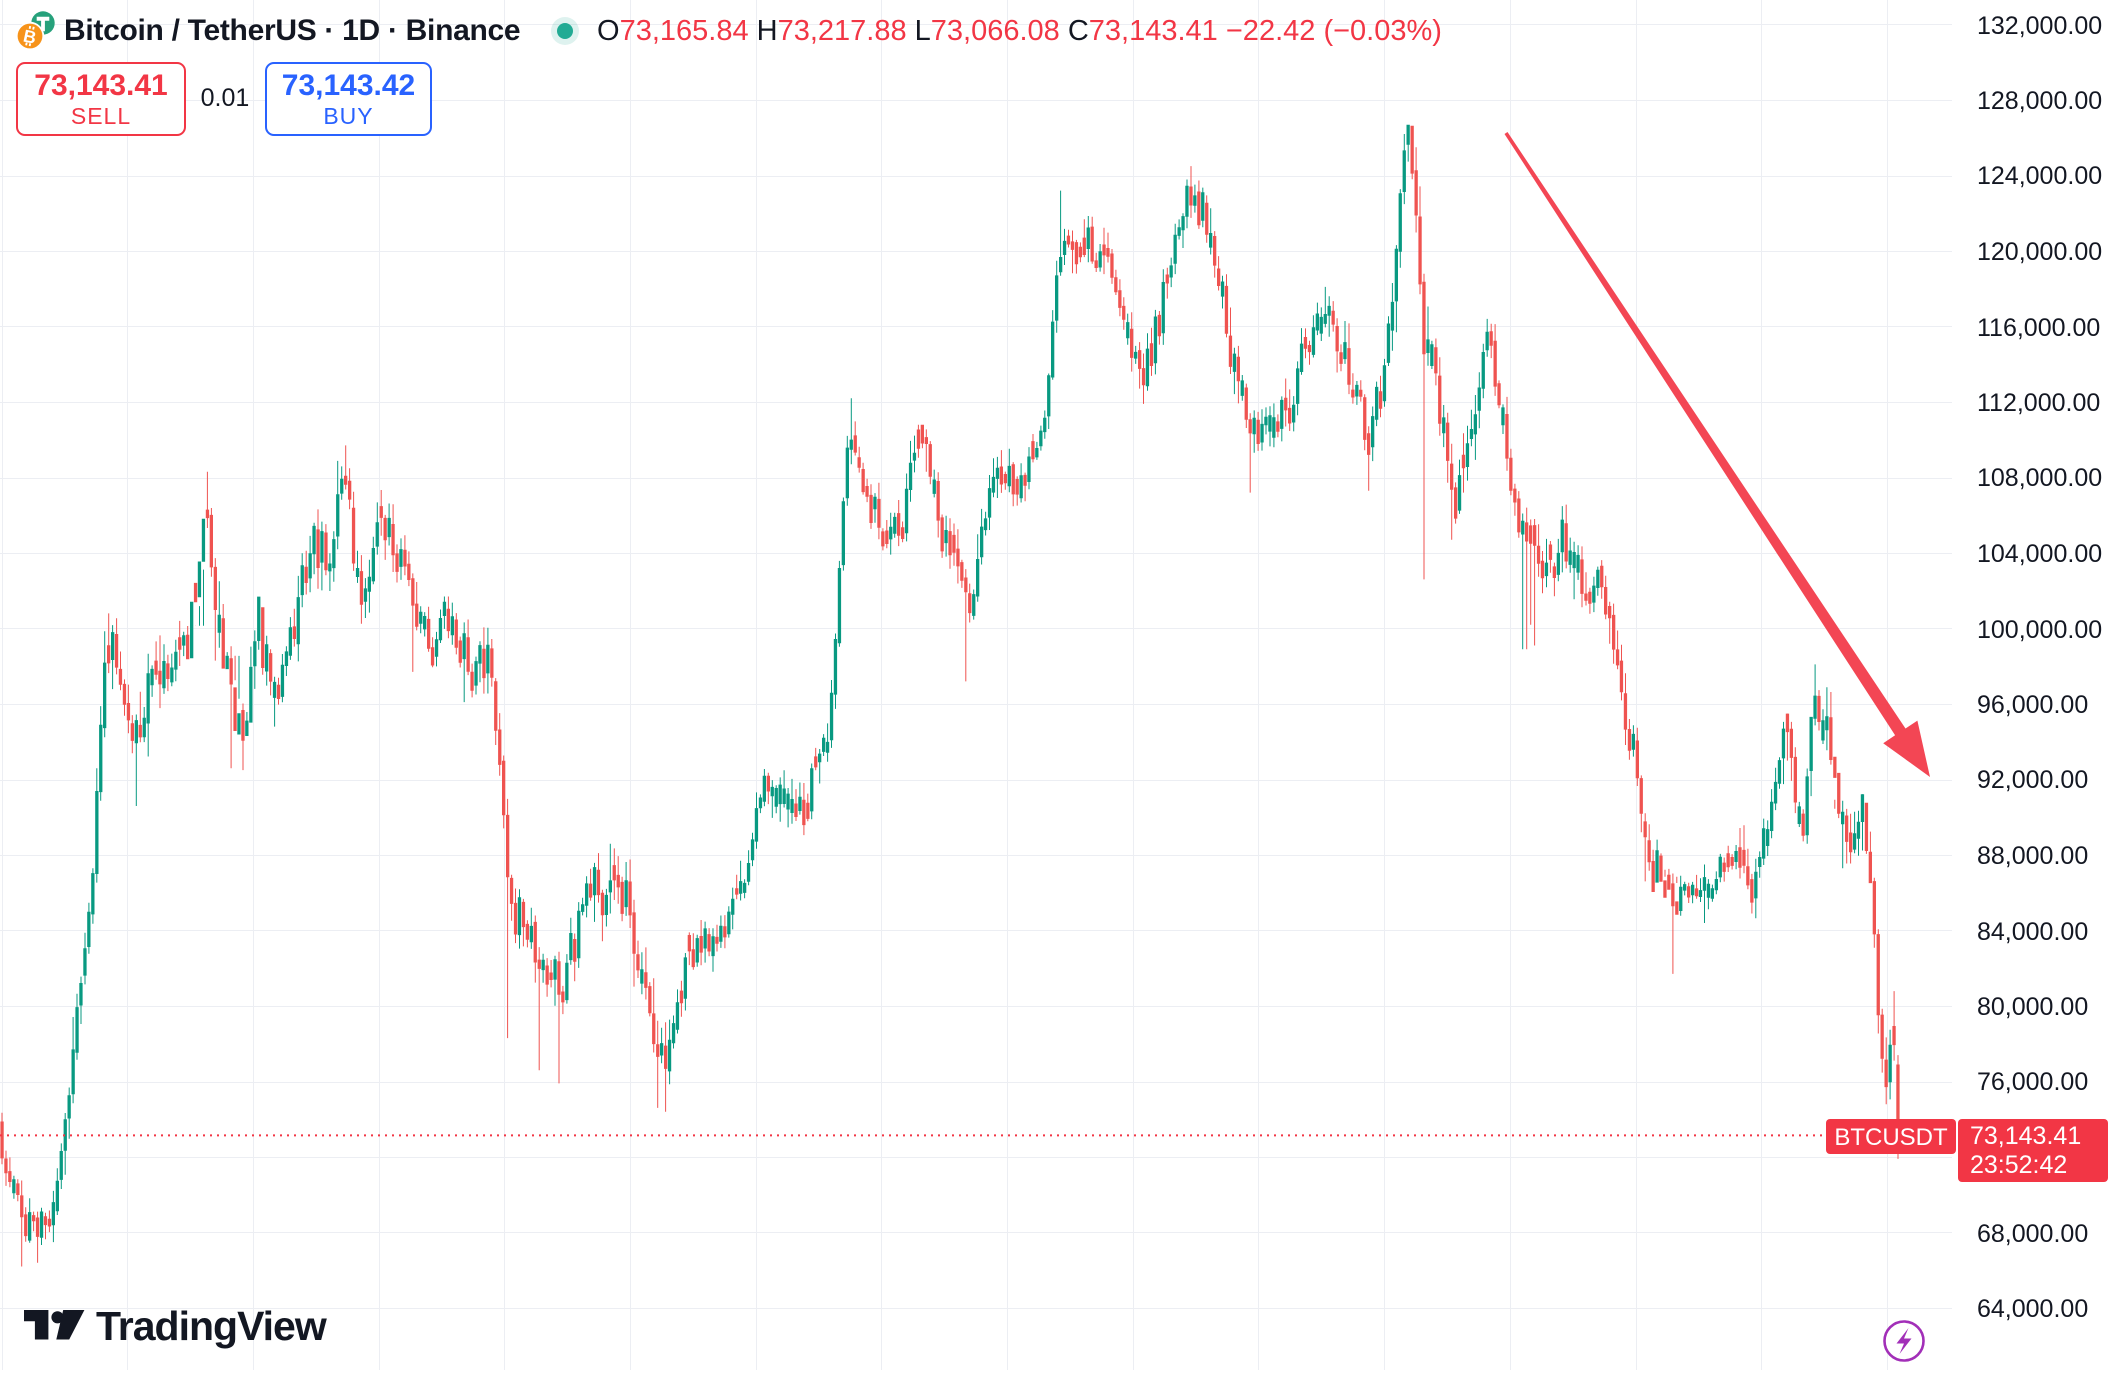 This screenshot has width=2124, height=1375. What do you see at coordinates (2032, 780) in the screenshot?
I see `svg-text: 92,000.00` at bounding box center [2032, 780].